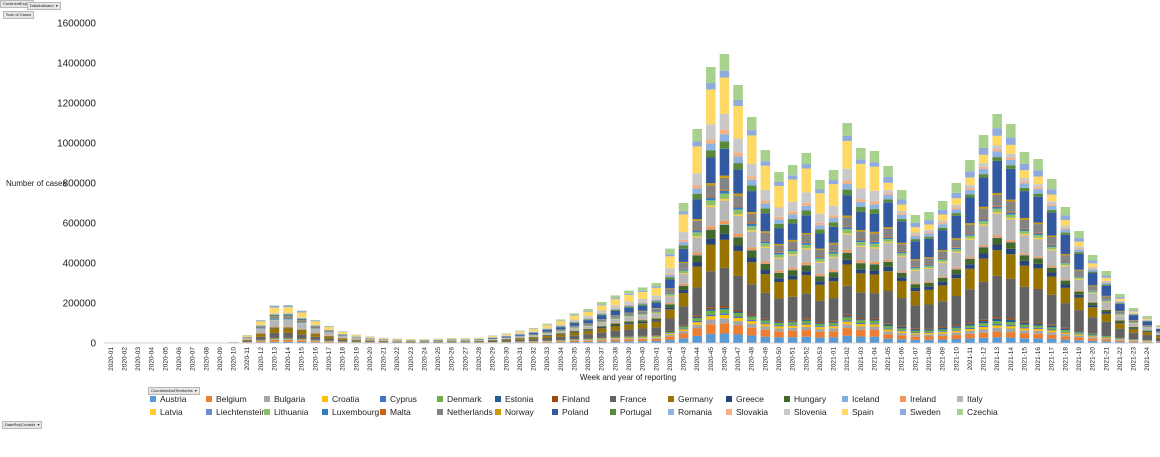 The height and width of the screenshot is (457, 1160). I want to click on legend-label: Bulgaria, so click(290, 399).